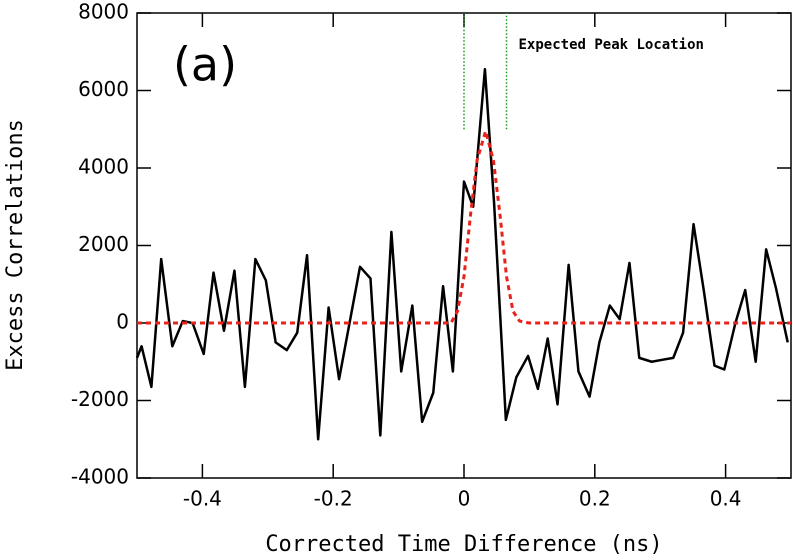 The height and width of the screenshot is (560, 793). I want to click on y-axis-label: Excess Correlations, so click(15, 245).